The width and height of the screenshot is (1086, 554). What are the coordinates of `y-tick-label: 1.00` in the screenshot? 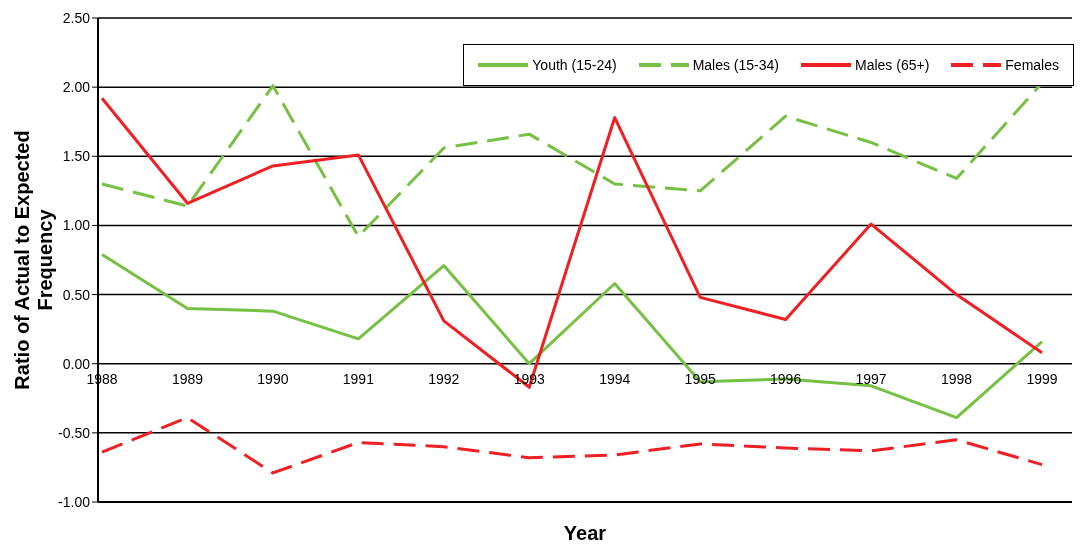 It's located at (76, 225).